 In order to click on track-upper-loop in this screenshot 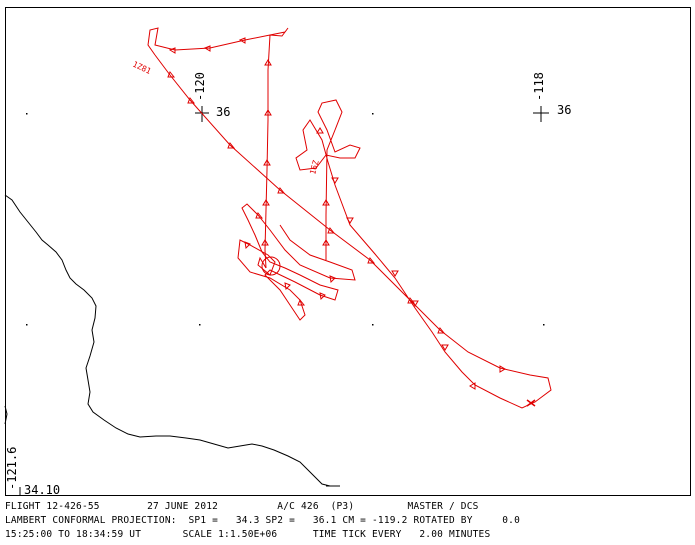, I will do `click(218, 148)`.